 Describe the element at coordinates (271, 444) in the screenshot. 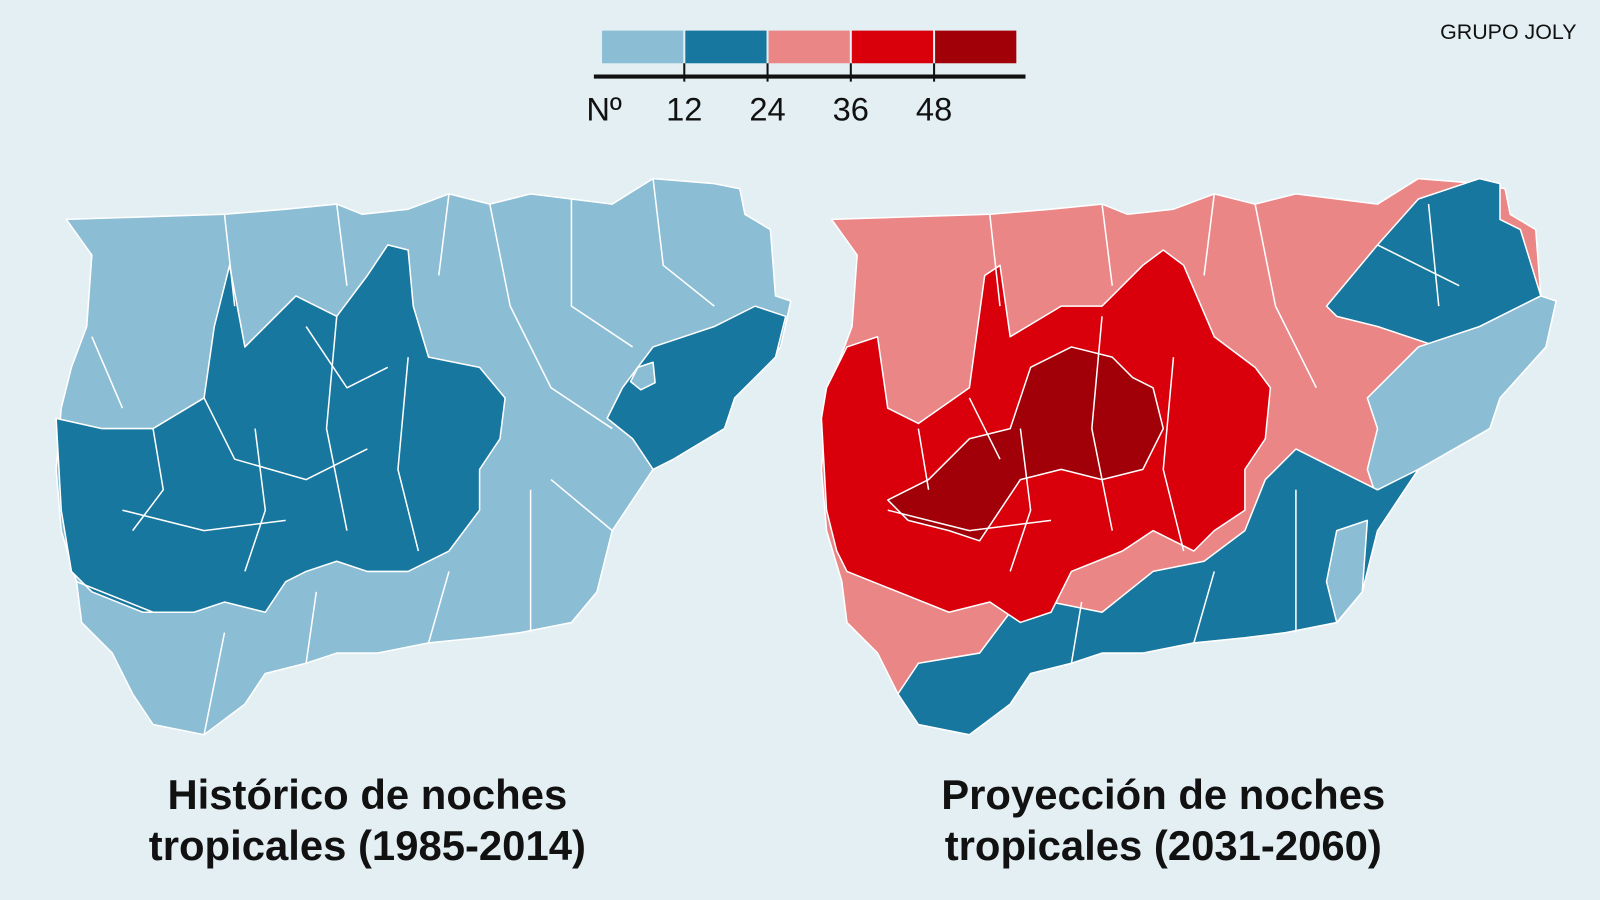

I see `region-border` at that location.